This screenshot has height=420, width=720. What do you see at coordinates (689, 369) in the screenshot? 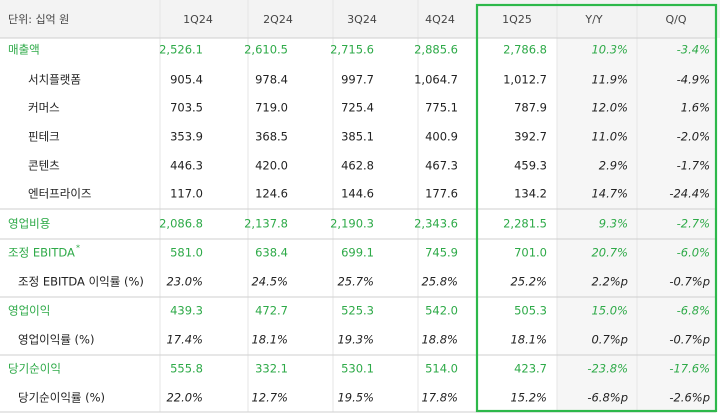
I see `cell-value: -17.6%` at bounding box center [689, 369].